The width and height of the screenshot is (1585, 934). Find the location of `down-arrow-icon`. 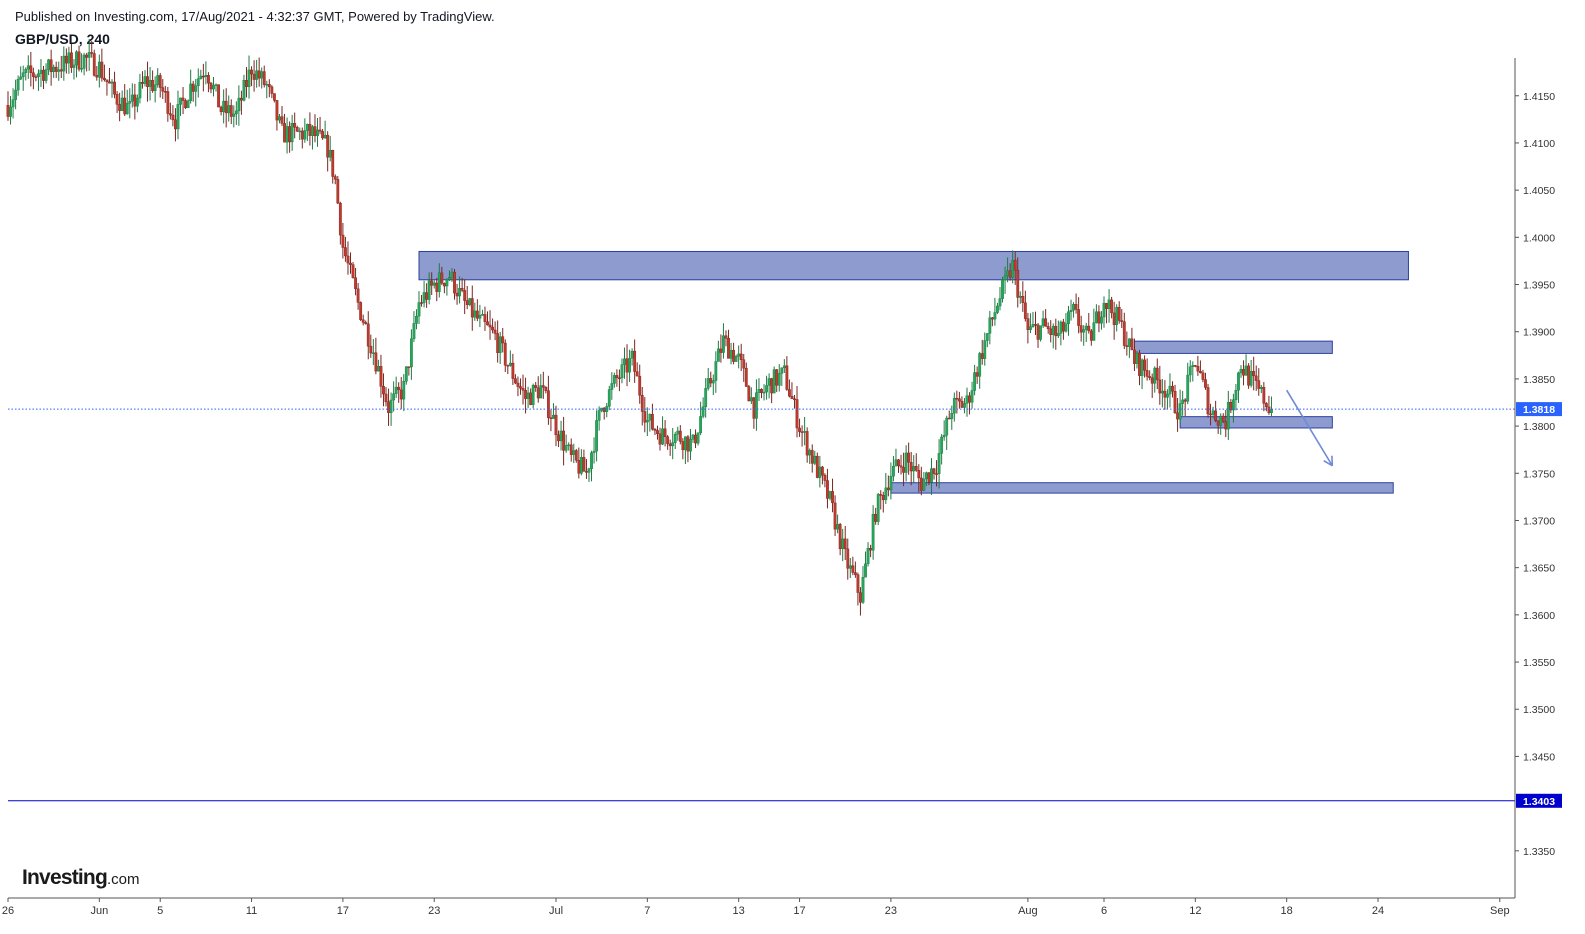

down-arrow-icon is located at coordinates (1309, 428).